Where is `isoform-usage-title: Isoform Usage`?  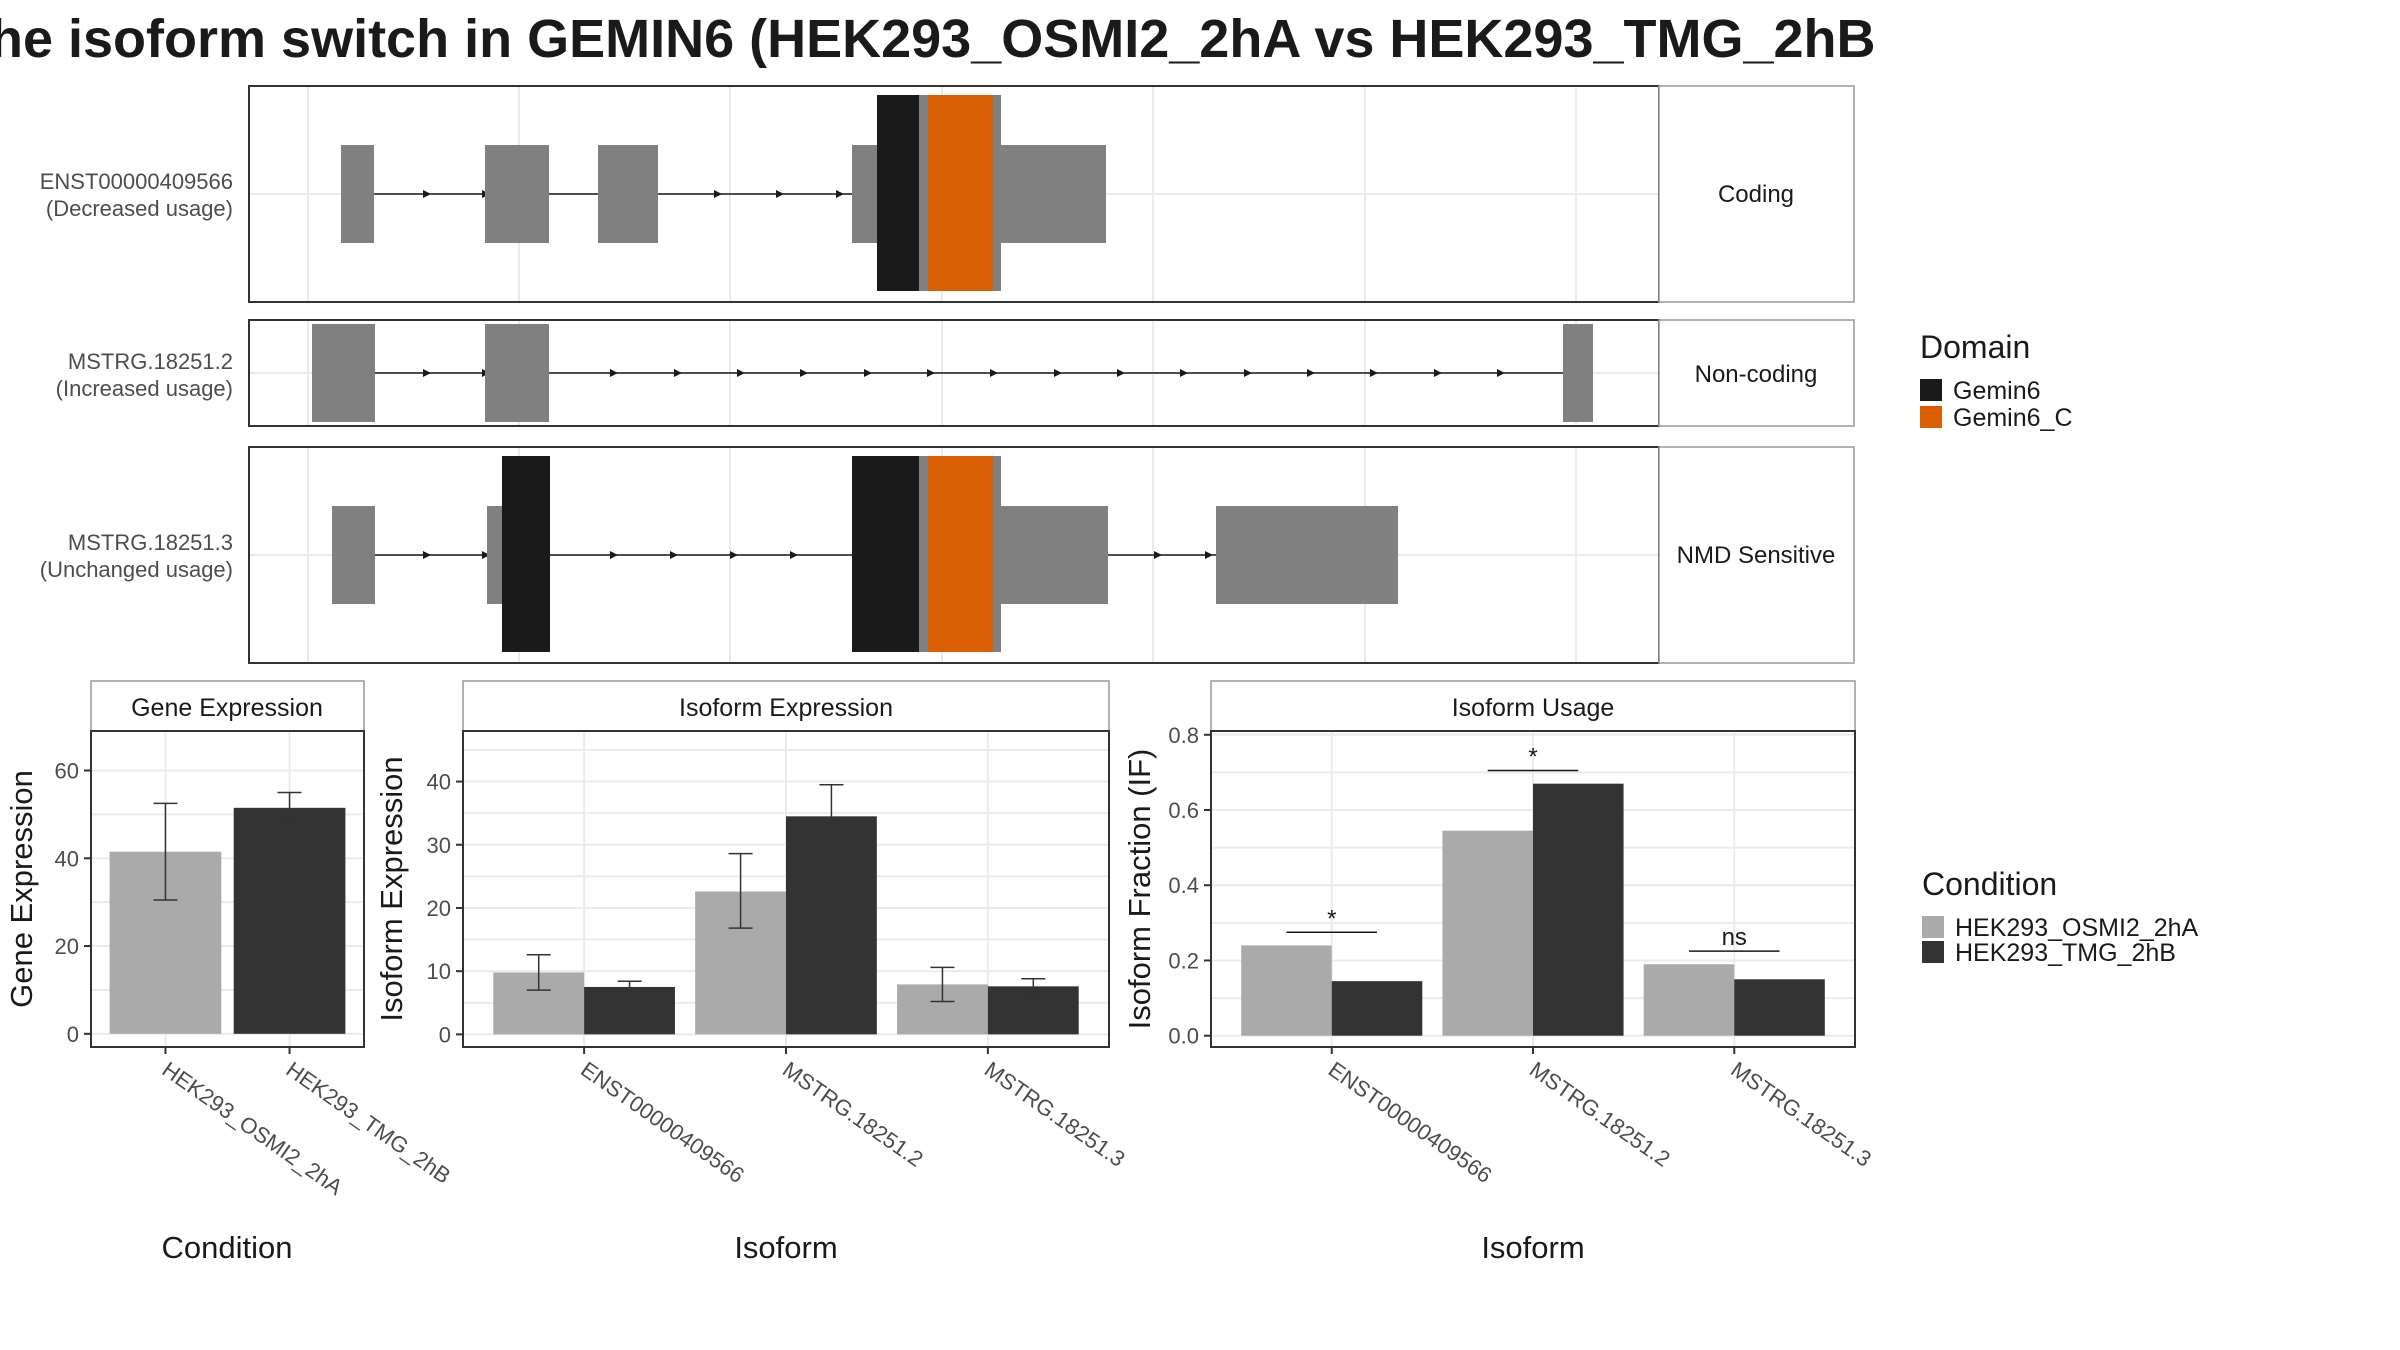 isoform-usage-title: Isoform Usage is located at coordinates (1533, 708).